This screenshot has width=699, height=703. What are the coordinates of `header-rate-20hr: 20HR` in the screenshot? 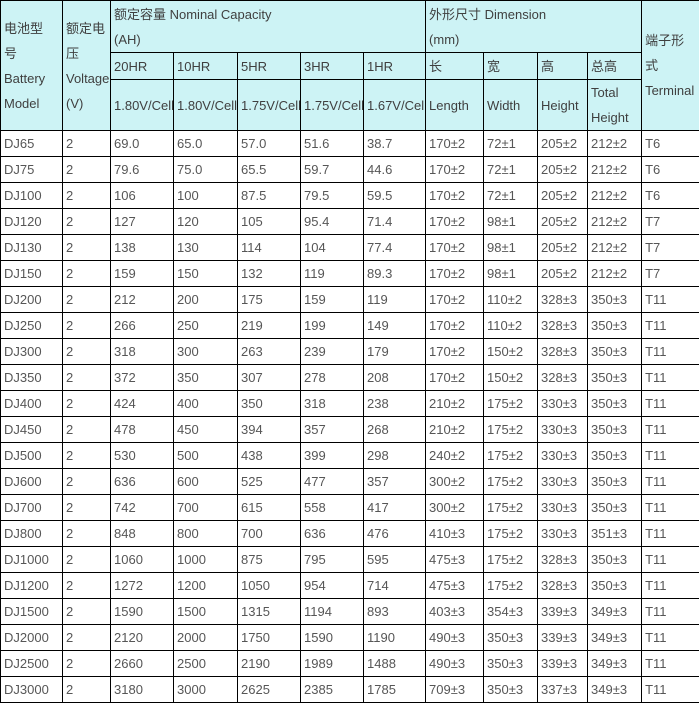 It's located at (142, 66).